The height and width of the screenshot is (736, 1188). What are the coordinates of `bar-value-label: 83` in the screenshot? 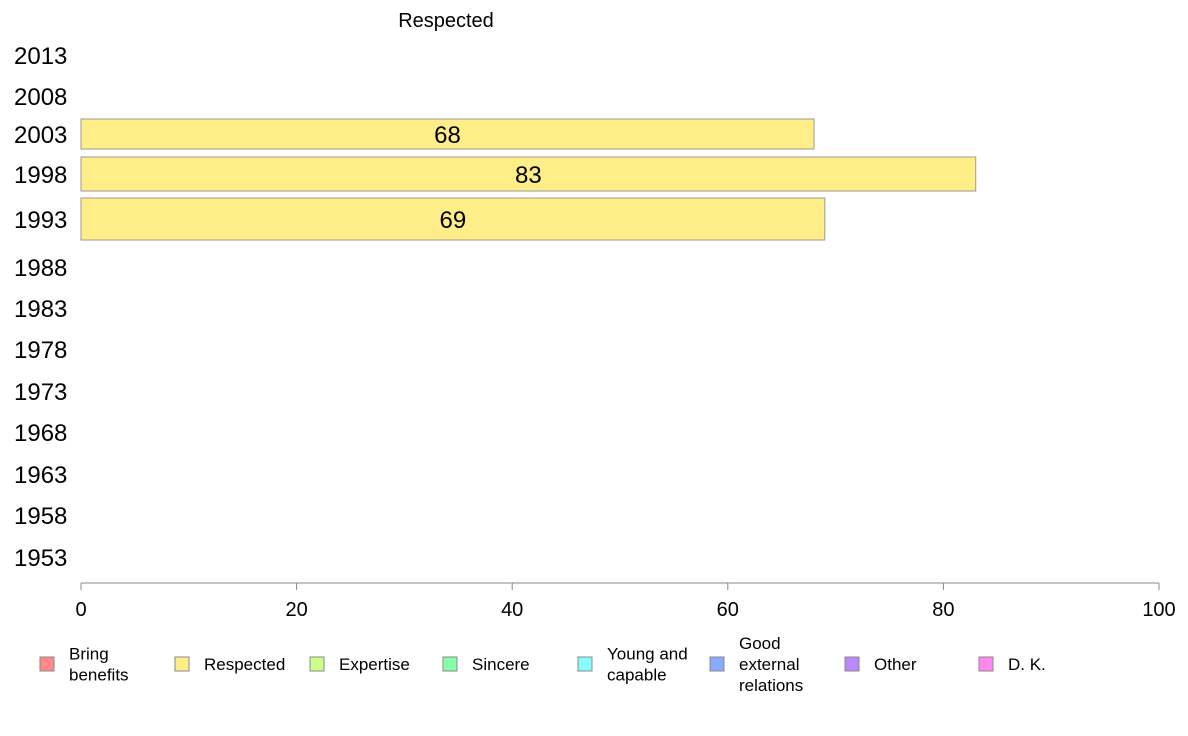 It's located at (528, 175).